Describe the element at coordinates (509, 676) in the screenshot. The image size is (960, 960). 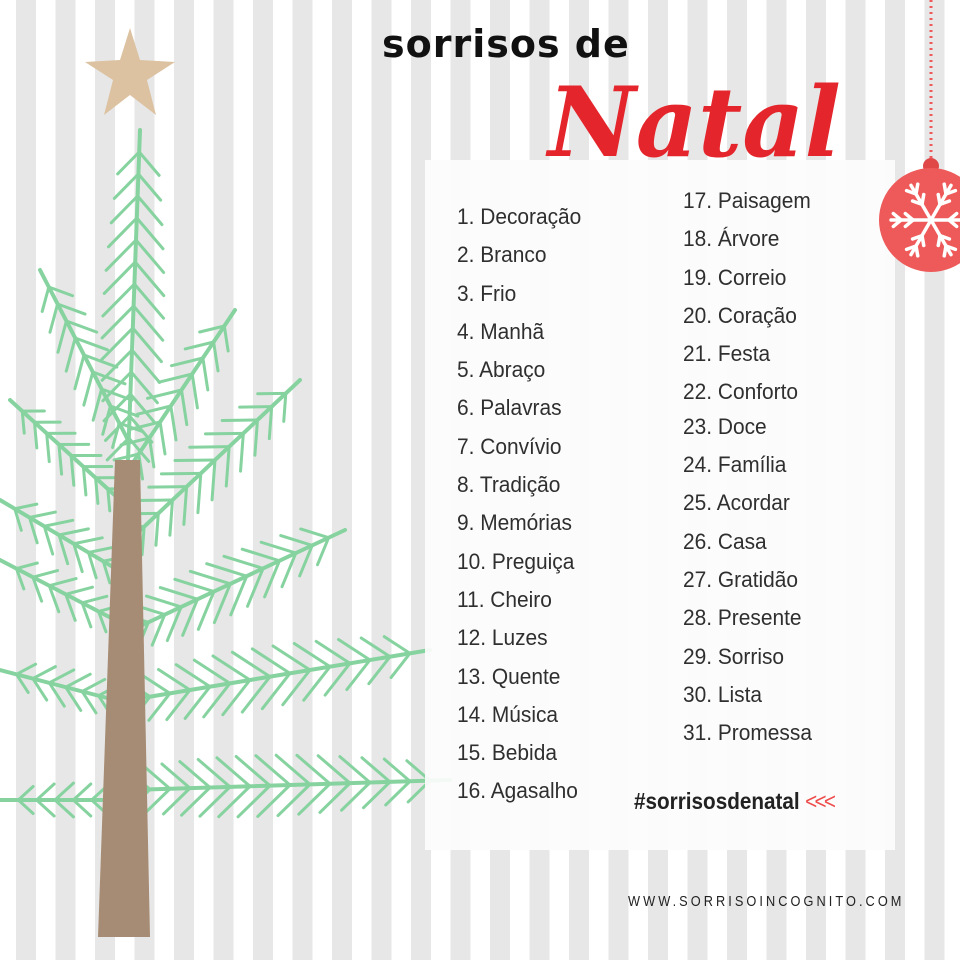
I see `list-item: 13. Quente` at that location.